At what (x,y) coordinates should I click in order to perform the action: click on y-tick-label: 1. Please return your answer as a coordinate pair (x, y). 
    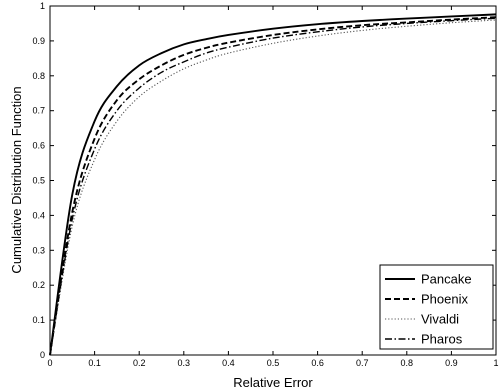
    Looking at the image, I should click on (42, 6).